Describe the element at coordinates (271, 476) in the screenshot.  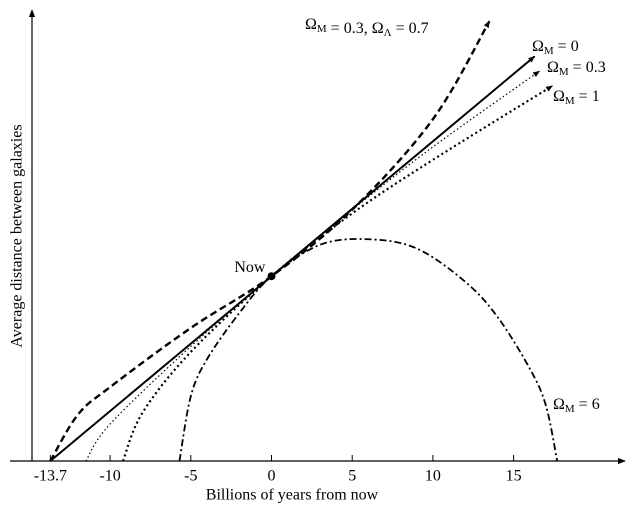
I see `x-tick-label: 0` at that location.